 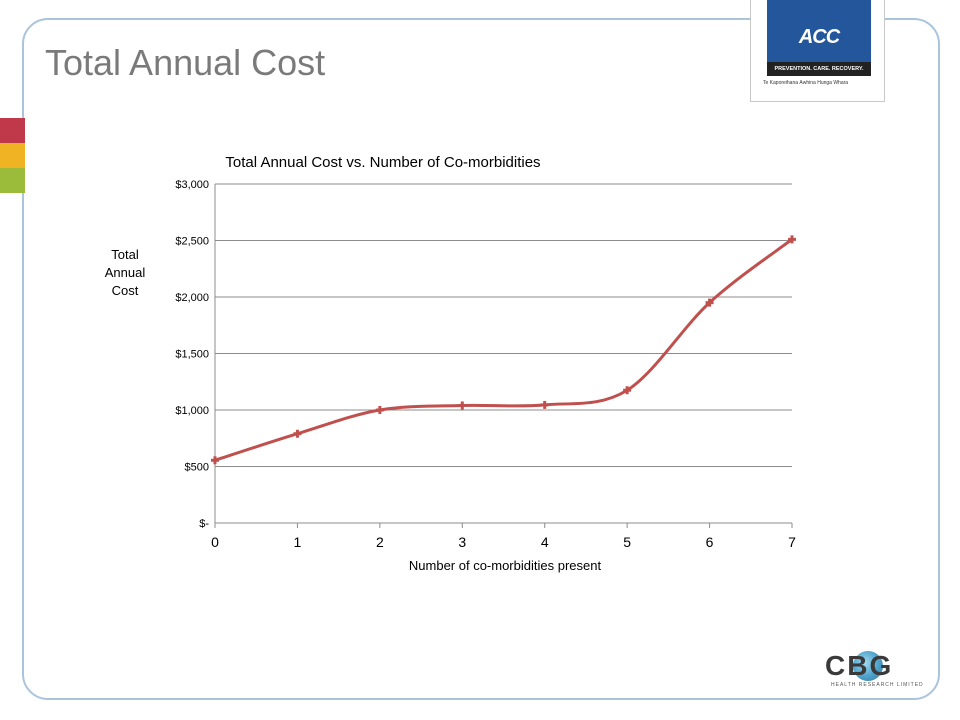 I want to click on y-tick-label: $2,500, so click(x=192, y=242).